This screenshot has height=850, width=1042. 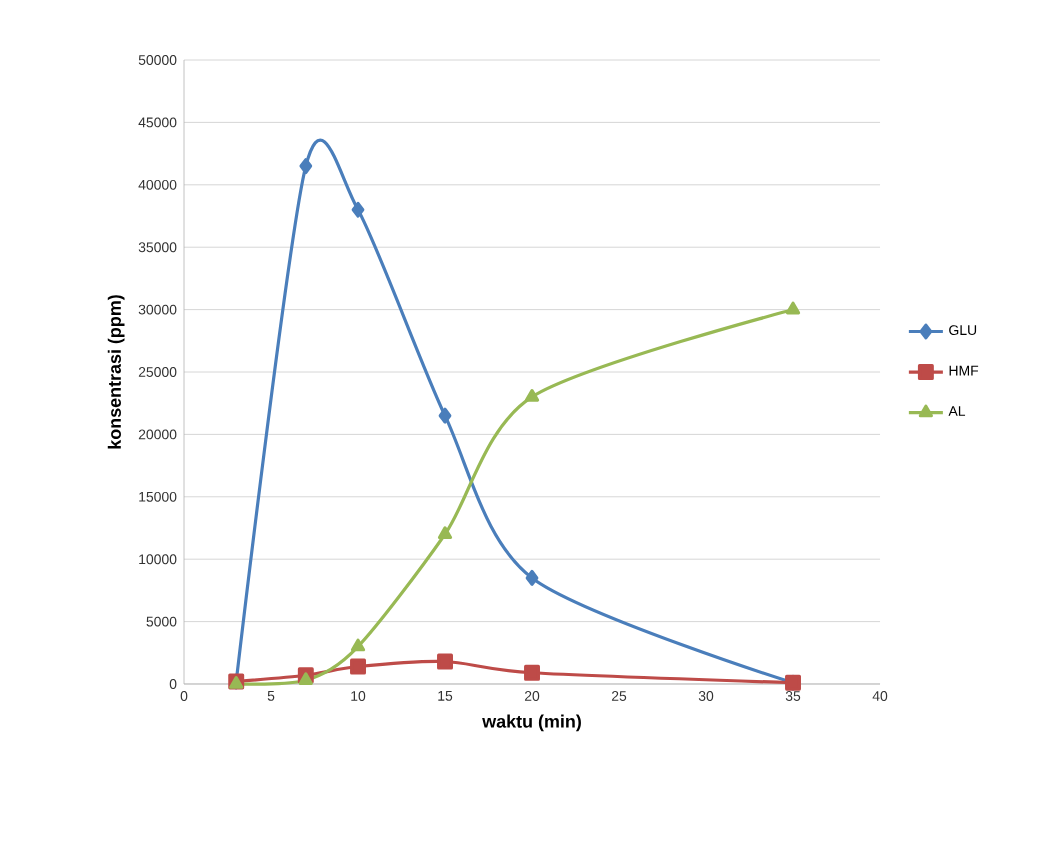 What do you see at coordinates (116, 372) in the screenshot?
I see `y-axis-title: konsentrasi (ppm)` at bounding box center [116, 372].